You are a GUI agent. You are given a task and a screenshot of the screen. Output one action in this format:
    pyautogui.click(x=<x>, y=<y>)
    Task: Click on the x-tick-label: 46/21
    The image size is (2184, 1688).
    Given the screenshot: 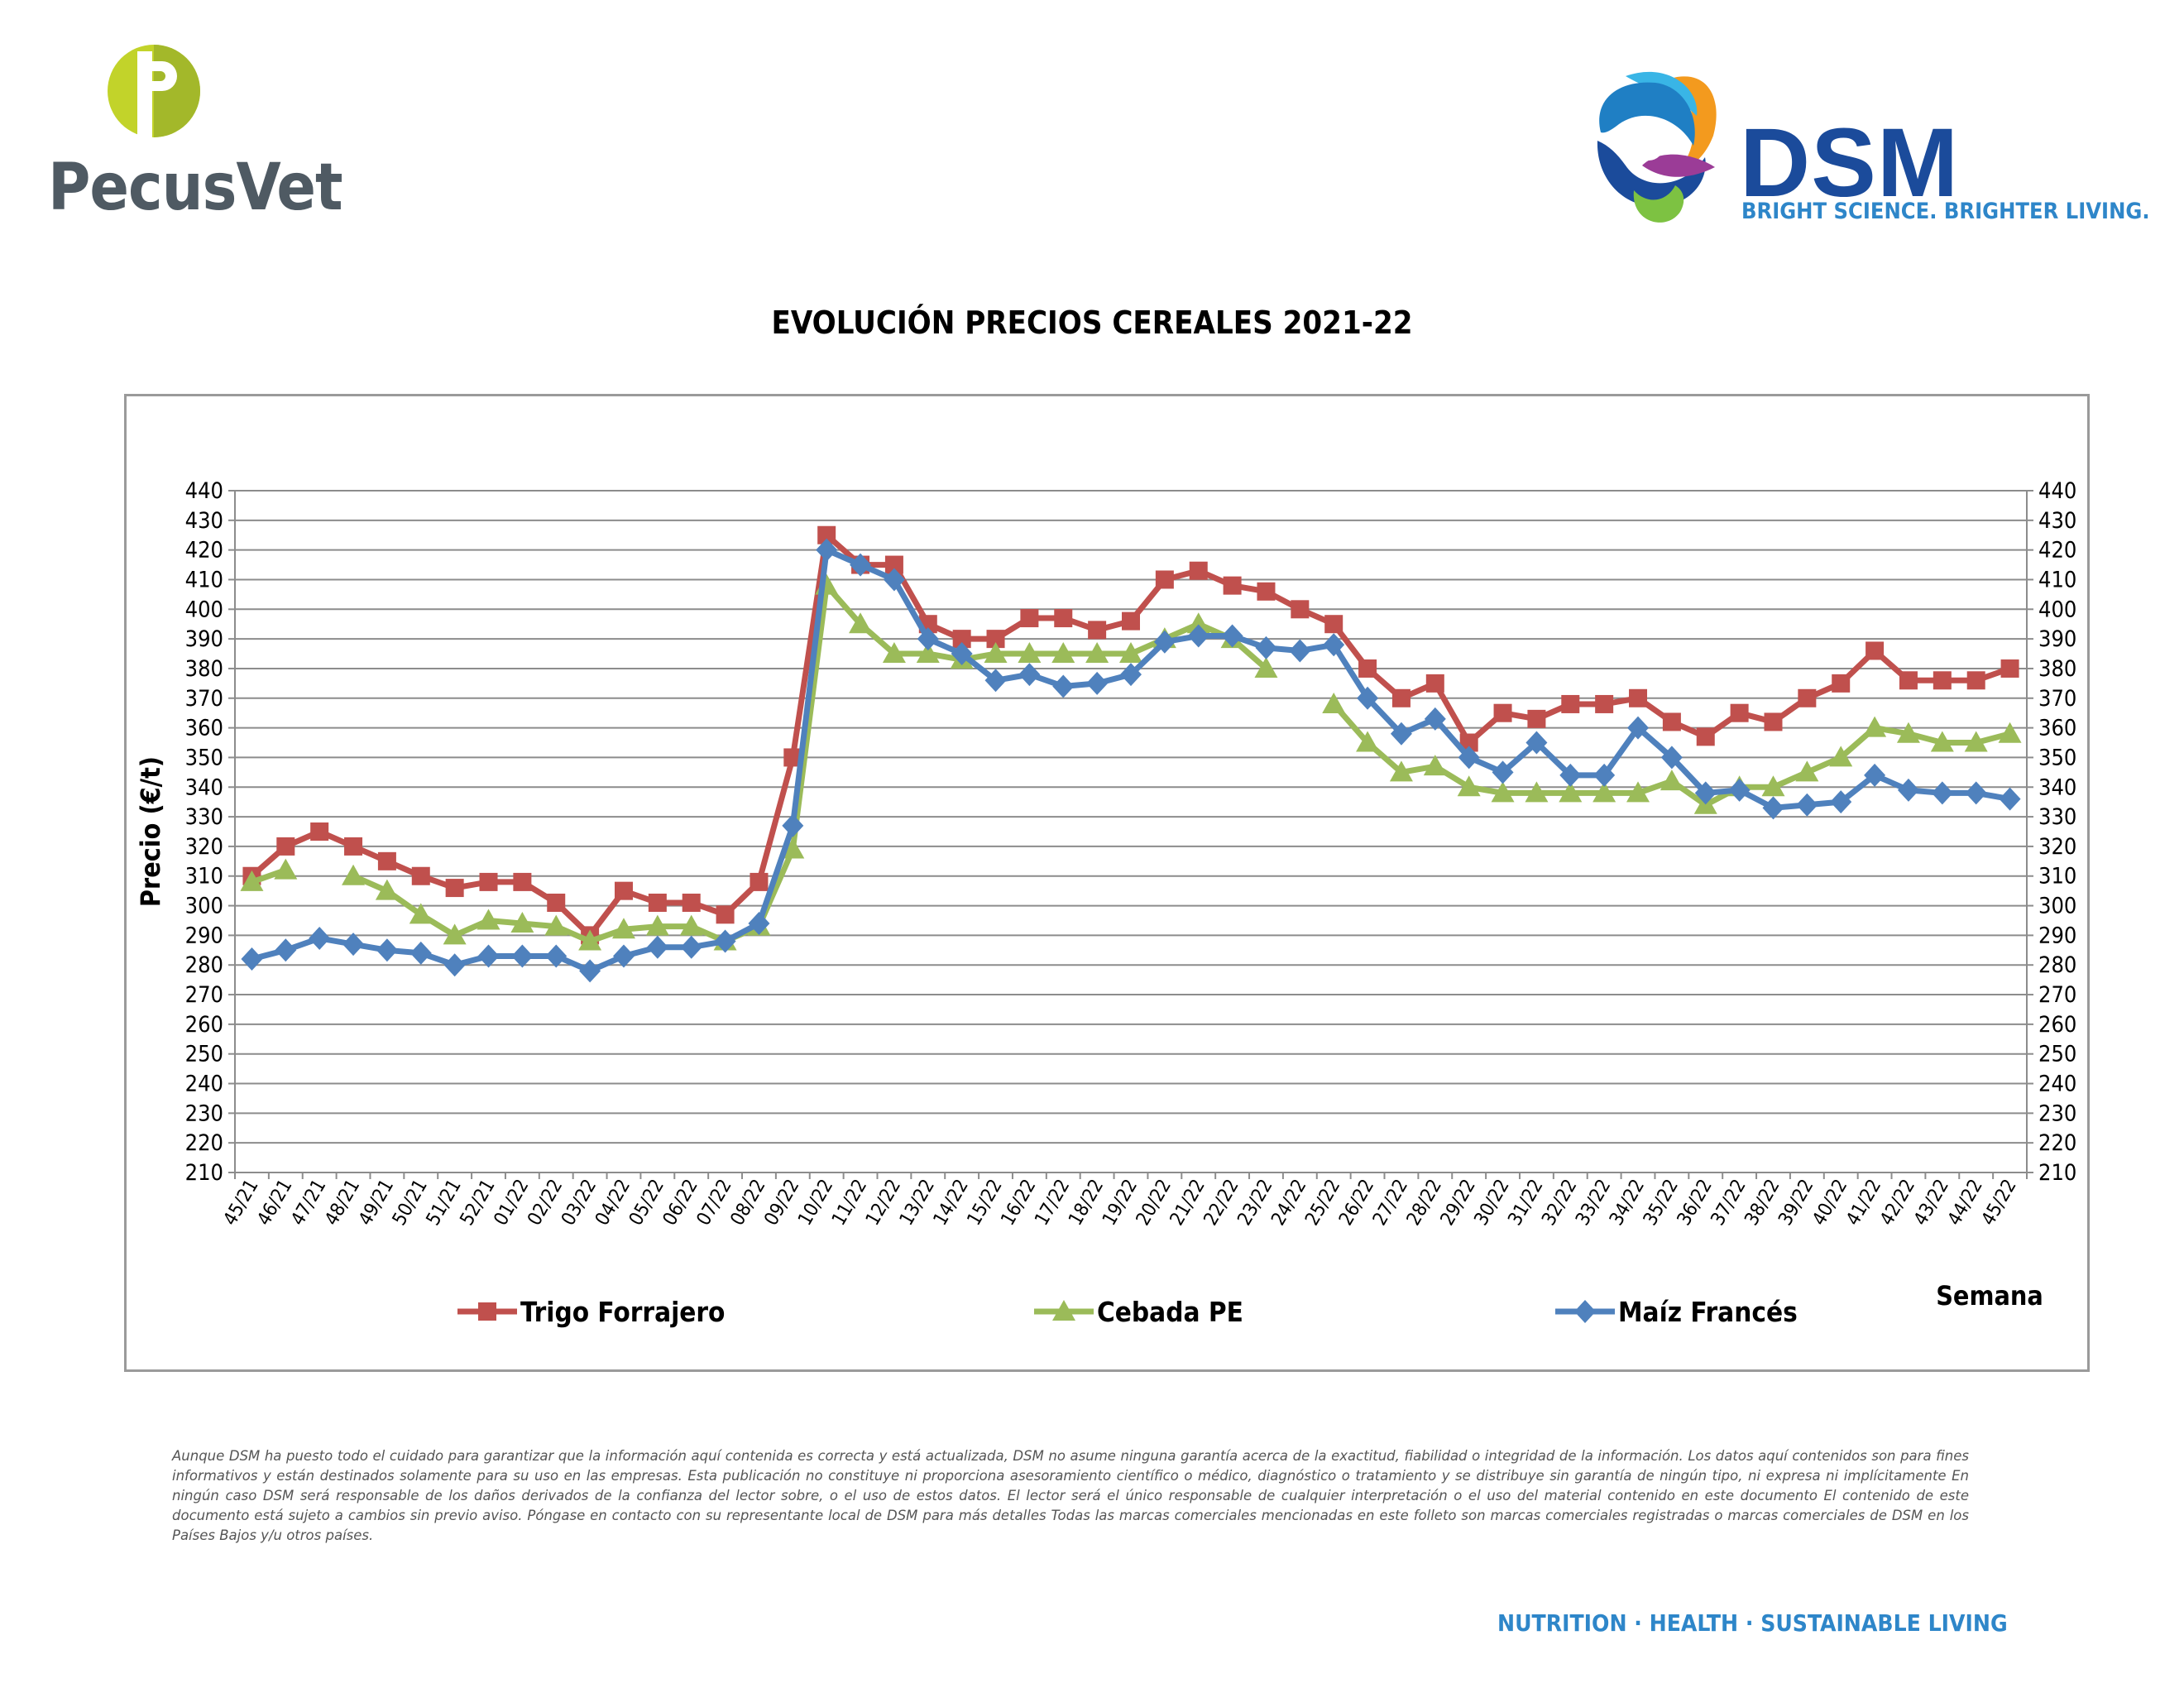 What is the action you would take?
    pyautogui.click(x=274, y=1203)
    